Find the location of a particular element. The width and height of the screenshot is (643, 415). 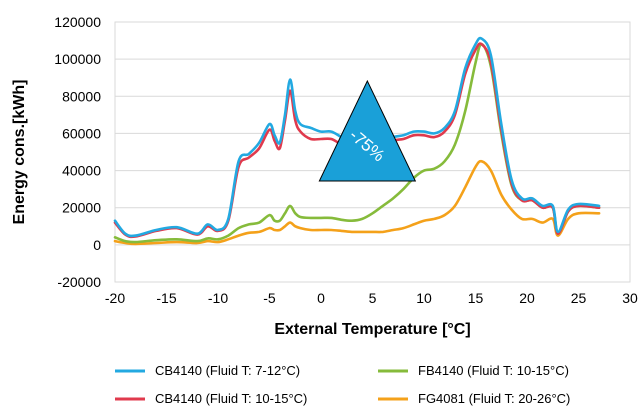

legend-cb4140-7-12-label: CB4140 (Fluid T: 7-12°C) is located at coordinates (227, 370).